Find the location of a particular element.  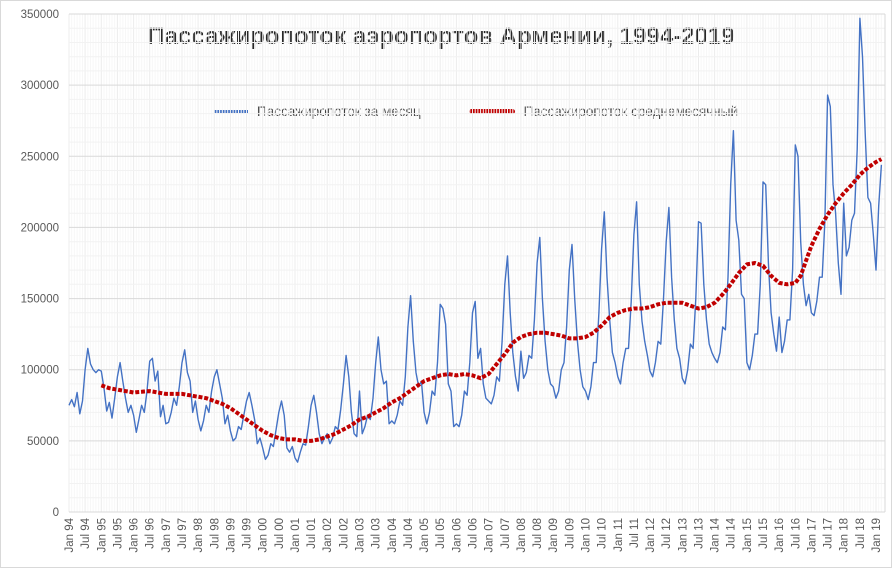

x-tick-label: Jan 19 is located at coordinates (877, 535).